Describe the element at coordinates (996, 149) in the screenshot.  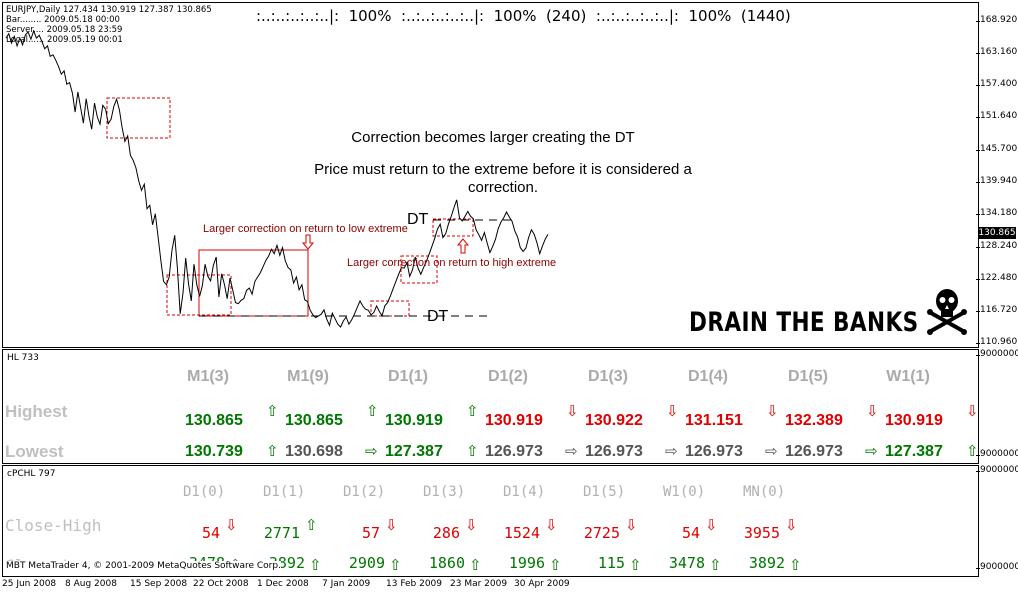
I see `price-ytick: 145.700` at that location.